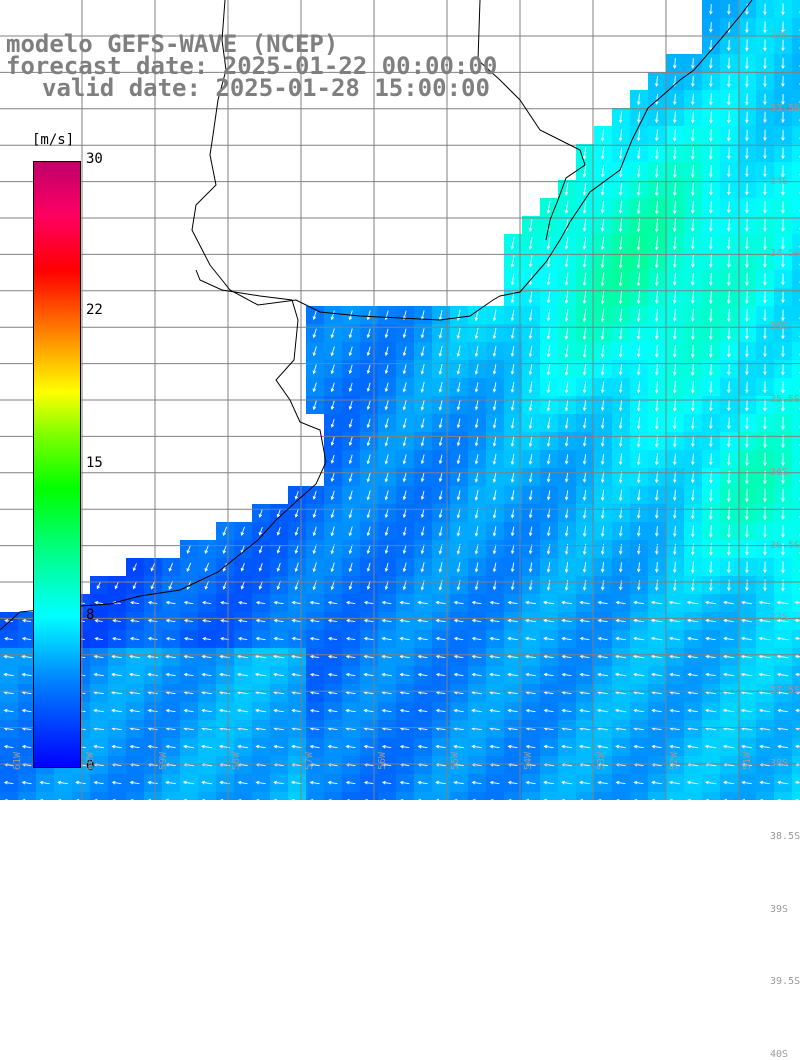  I want to click on valid-date: valid date: 2025-01-28 15:00:00, so click(266, 88).